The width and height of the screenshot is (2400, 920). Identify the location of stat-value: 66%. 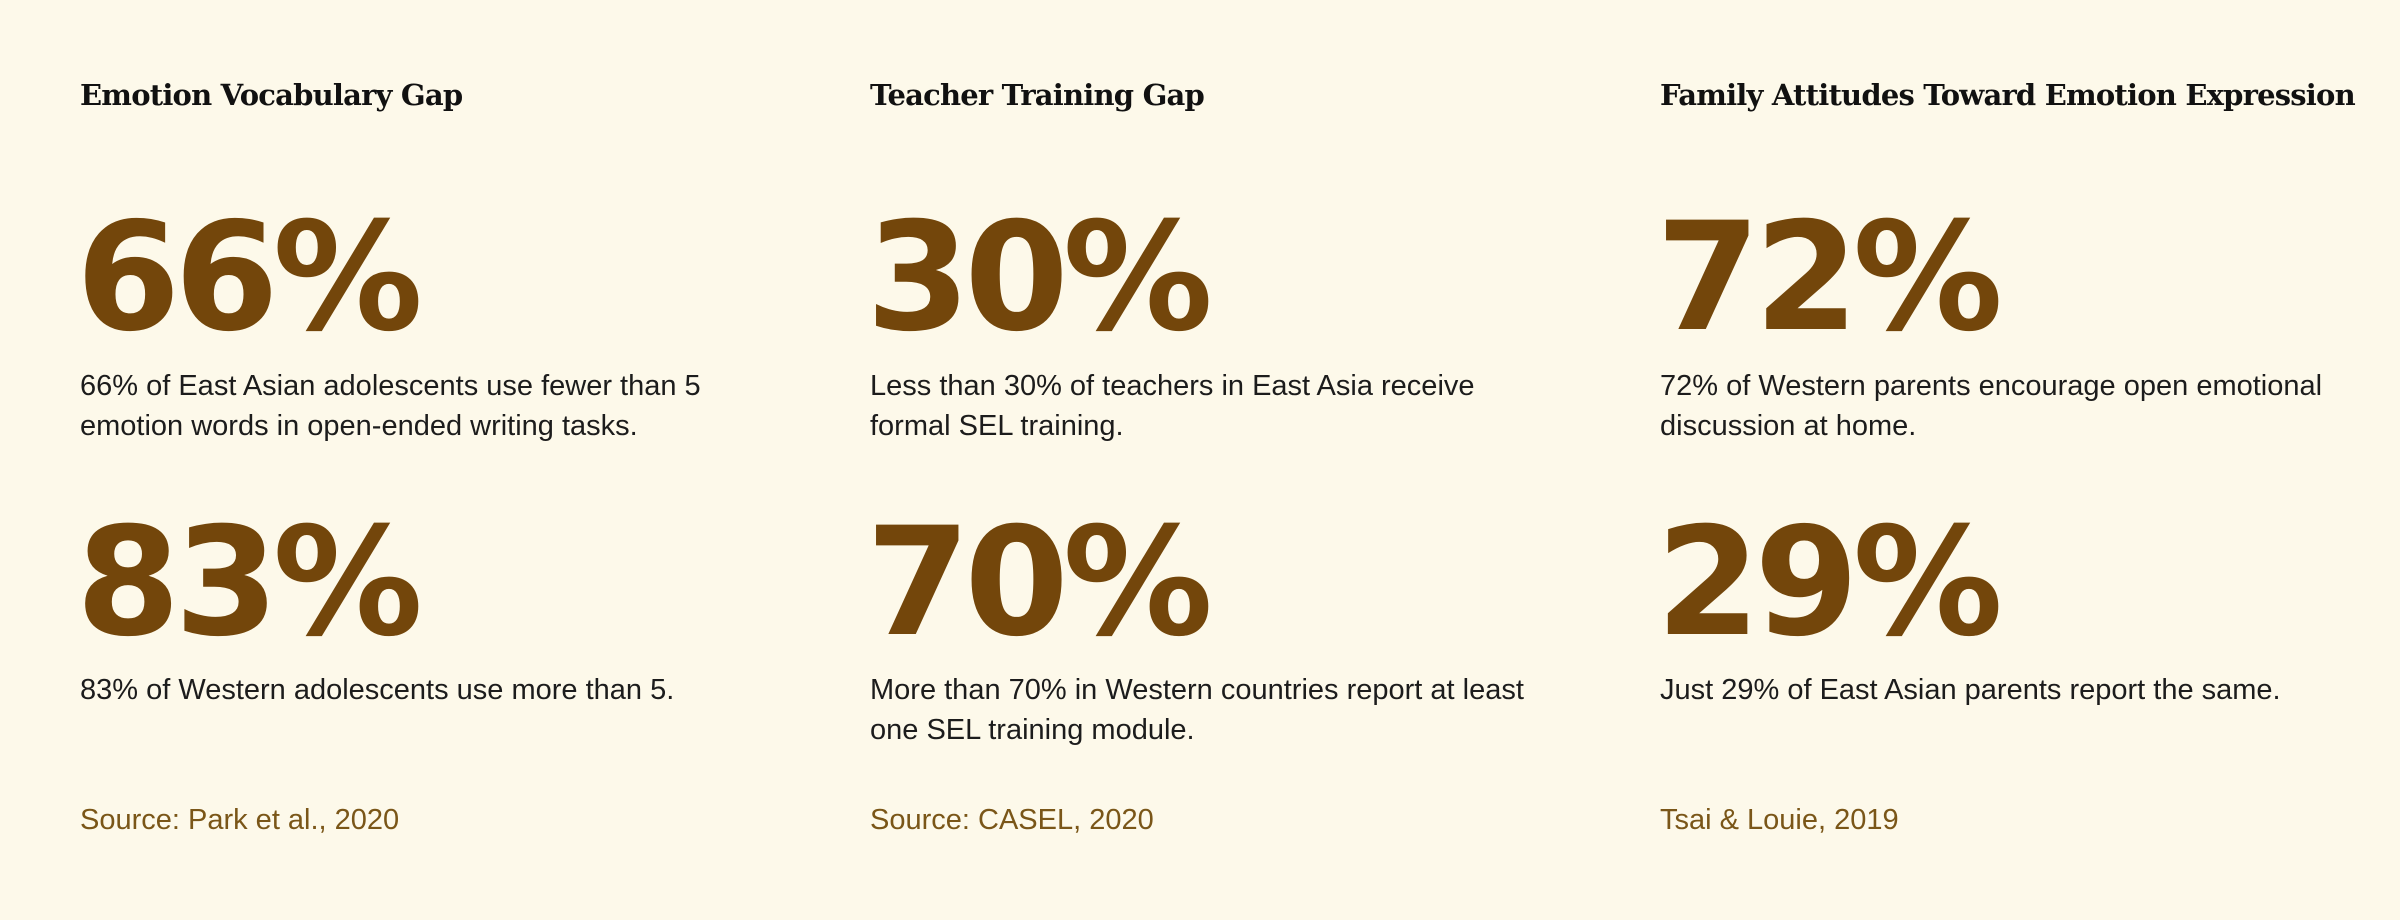
(249, 278).